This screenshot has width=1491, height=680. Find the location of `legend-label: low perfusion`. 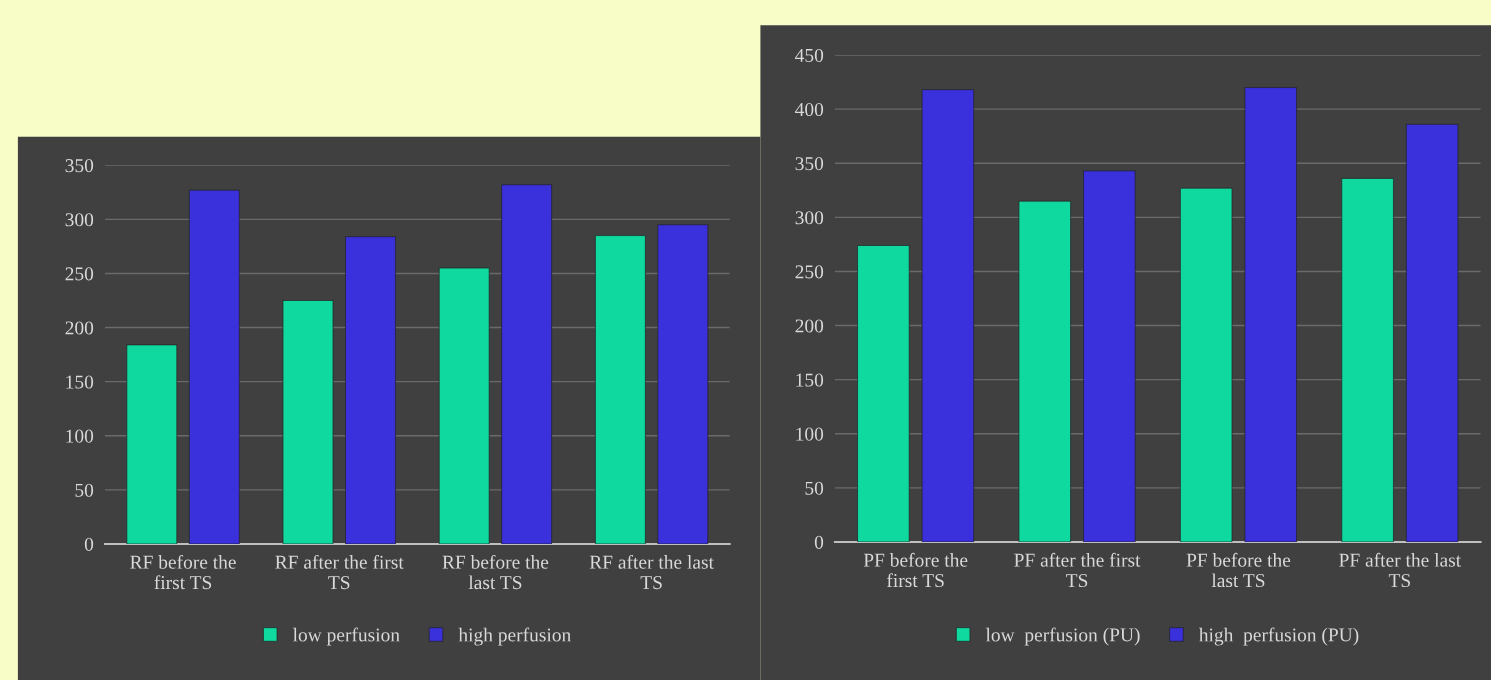

legend-label: low perfusion is located at coordinates (346, 636).